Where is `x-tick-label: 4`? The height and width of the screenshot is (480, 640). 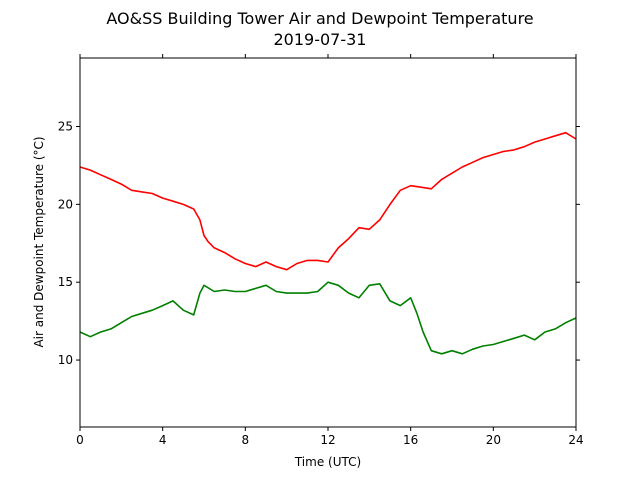
x-tick-label: 4 is located at coordinates (163, 440).